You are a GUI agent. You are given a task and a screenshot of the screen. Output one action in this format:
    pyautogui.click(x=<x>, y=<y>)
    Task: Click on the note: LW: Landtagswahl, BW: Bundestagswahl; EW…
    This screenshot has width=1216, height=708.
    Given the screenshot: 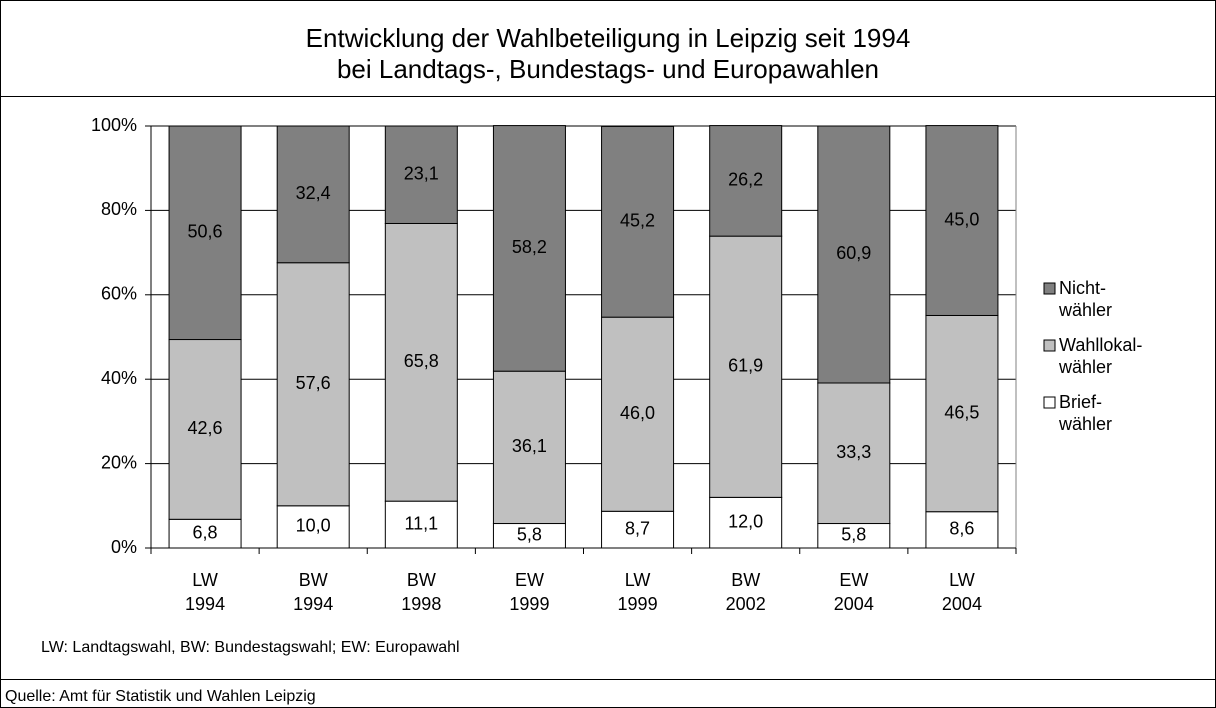 What is the action you would take?
    pyautogui.click(x=250, y=647)
    